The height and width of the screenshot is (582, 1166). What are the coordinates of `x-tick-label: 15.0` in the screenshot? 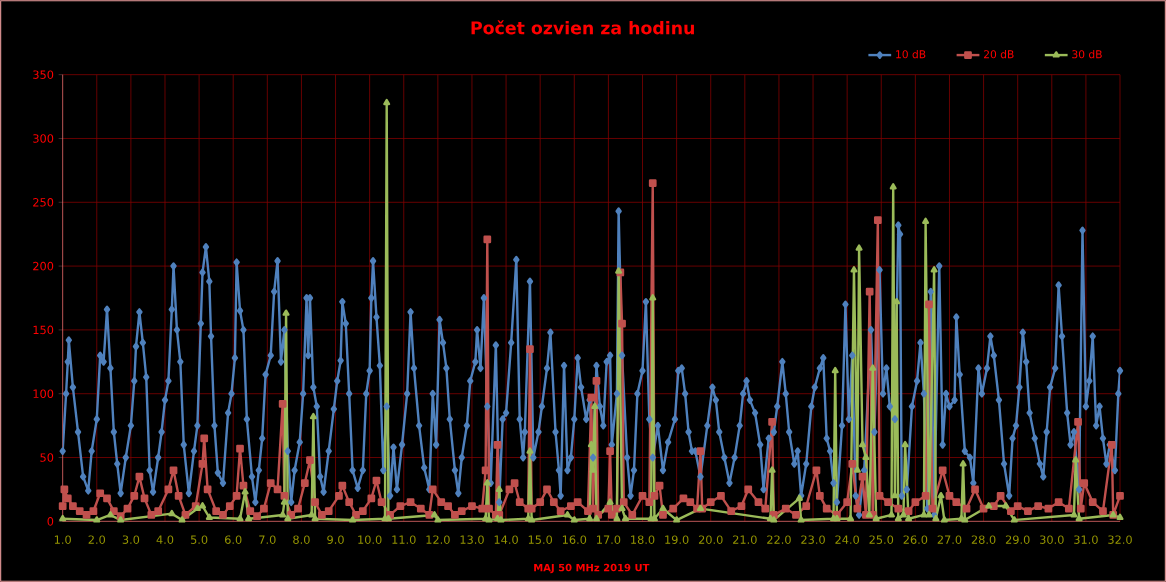 It's located at (540, 539).